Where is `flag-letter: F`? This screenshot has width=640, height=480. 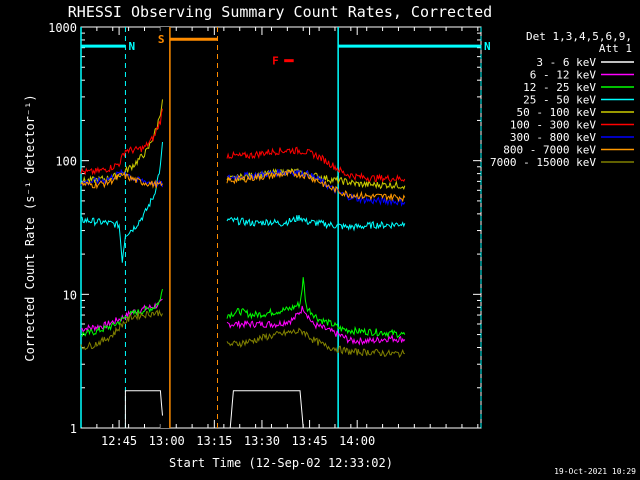
flag-letter: F is located at coordinates (275, 61).